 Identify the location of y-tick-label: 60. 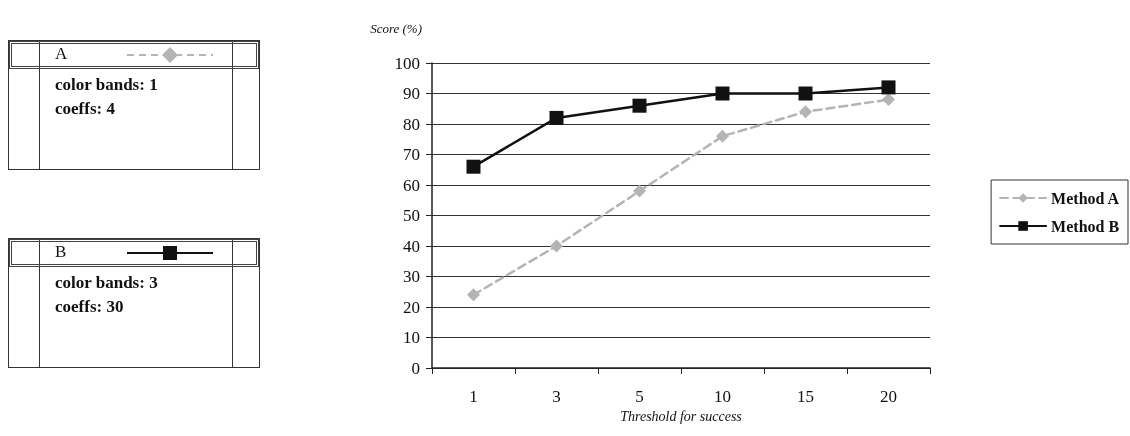
(411, 185).